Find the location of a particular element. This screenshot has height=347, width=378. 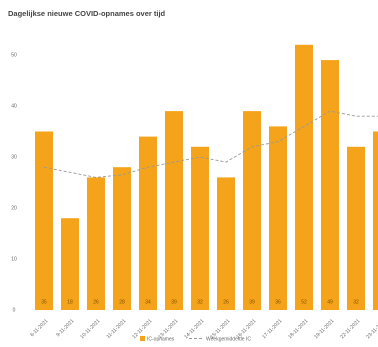

bar-label: 28 is located at coordinates (122, 302).